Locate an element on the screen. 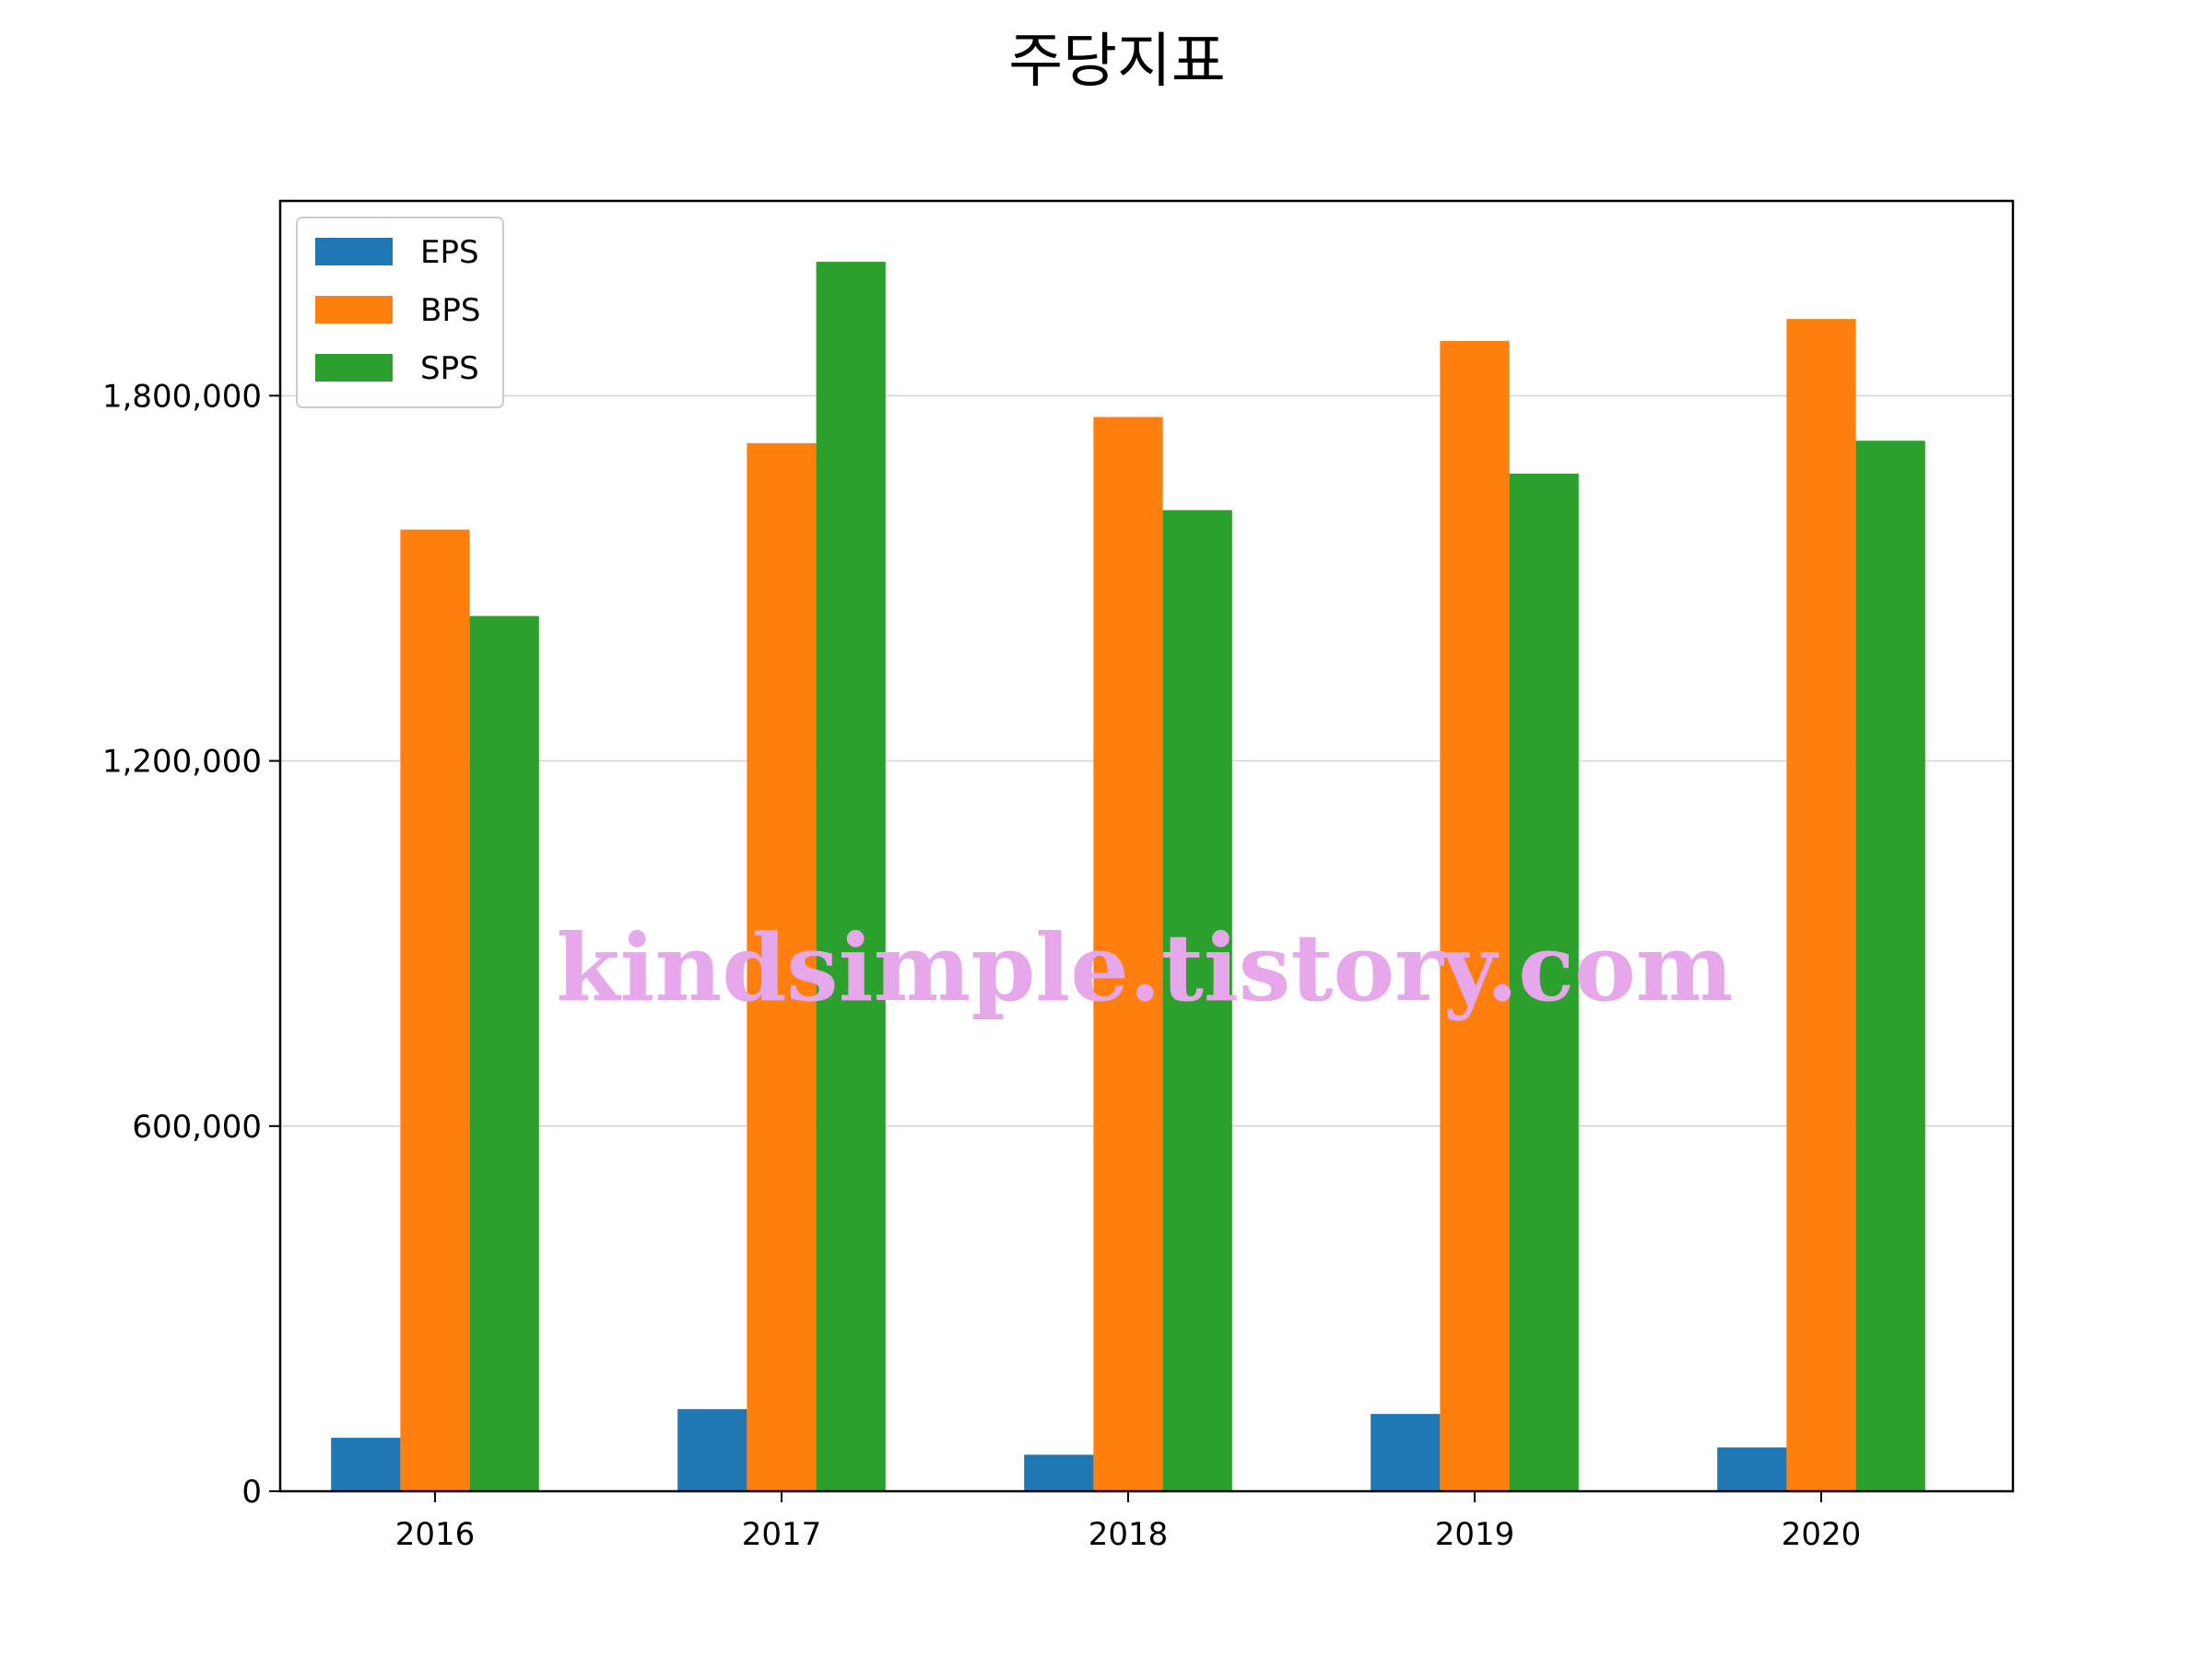 Image resolution: width=2212 pixels, height=1659 pixels. bar-eps-2018 is located at coordinates (1059, 1472).